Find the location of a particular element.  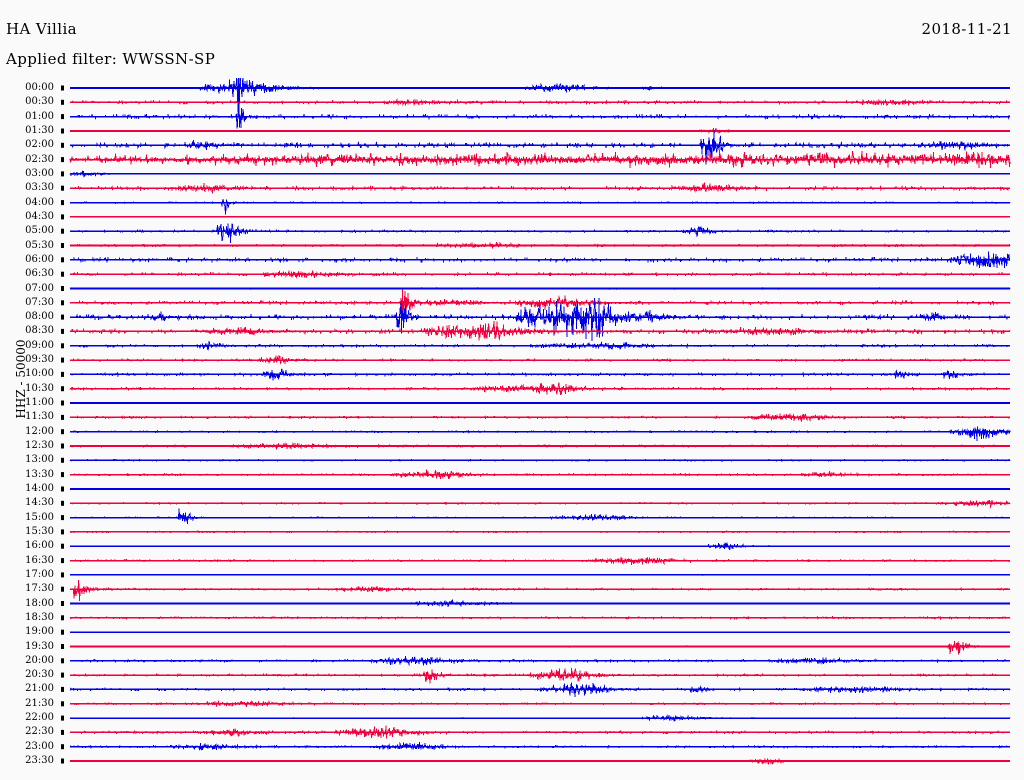

time-label-2000: 20:00 is located at coordinates (39, 660).